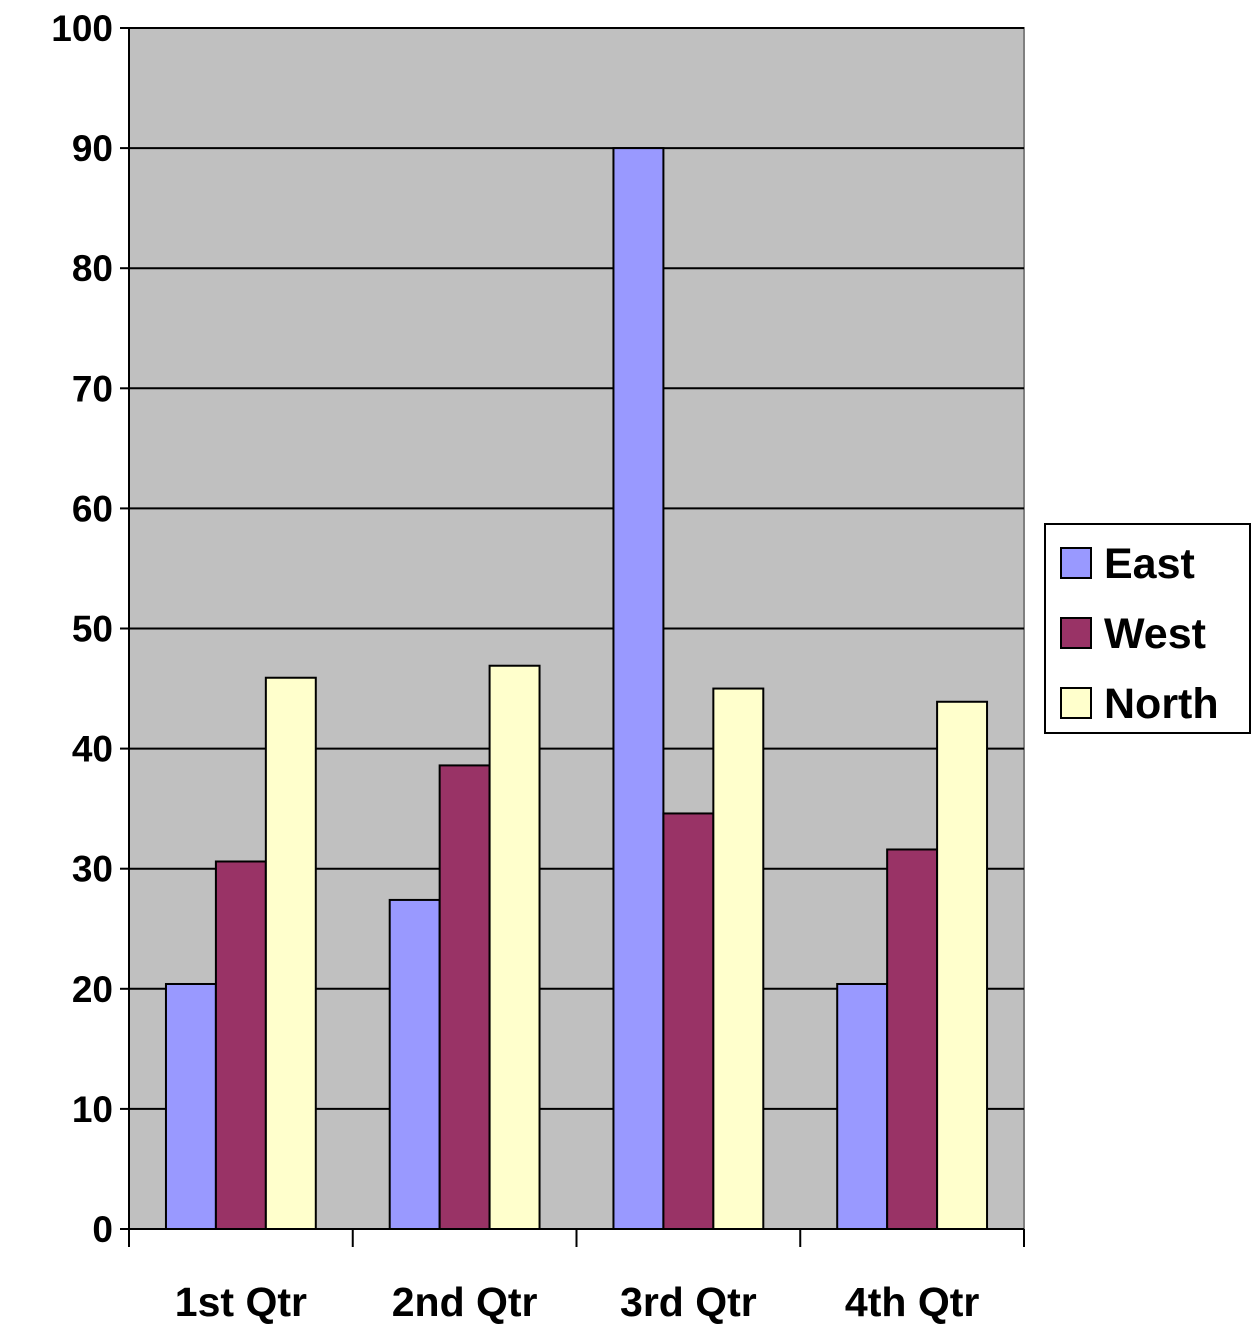 This screenshot has width=1257, height=1332. Describe the element at coordinates (1161, 704) in the screenshot. I see `legend-label-north: North` at that location.